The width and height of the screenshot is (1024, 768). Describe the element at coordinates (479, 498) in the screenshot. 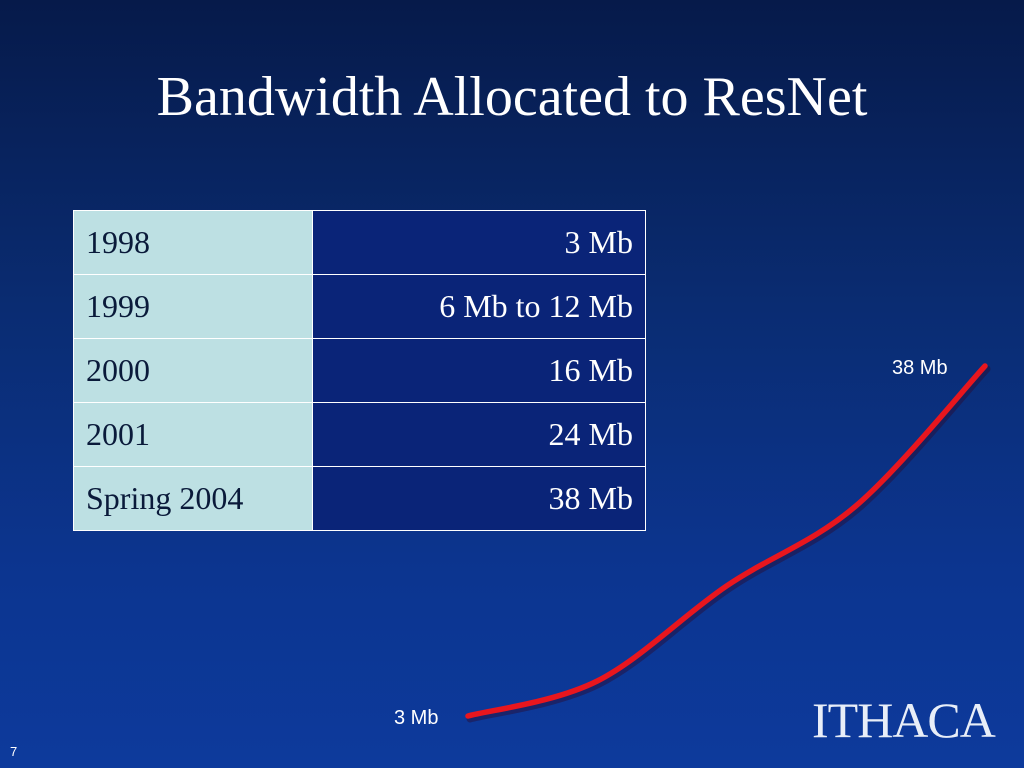

I see `bandwidth-cell: 38 Mb` at that location.